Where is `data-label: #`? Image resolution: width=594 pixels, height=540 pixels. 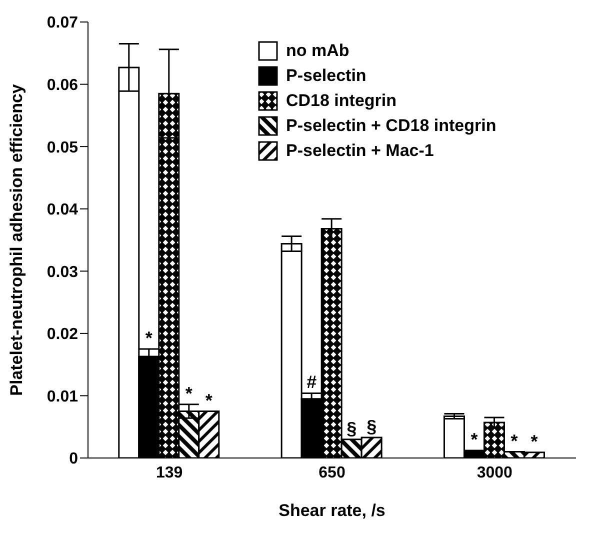
data-label: # is located at coordinates (311, 382).